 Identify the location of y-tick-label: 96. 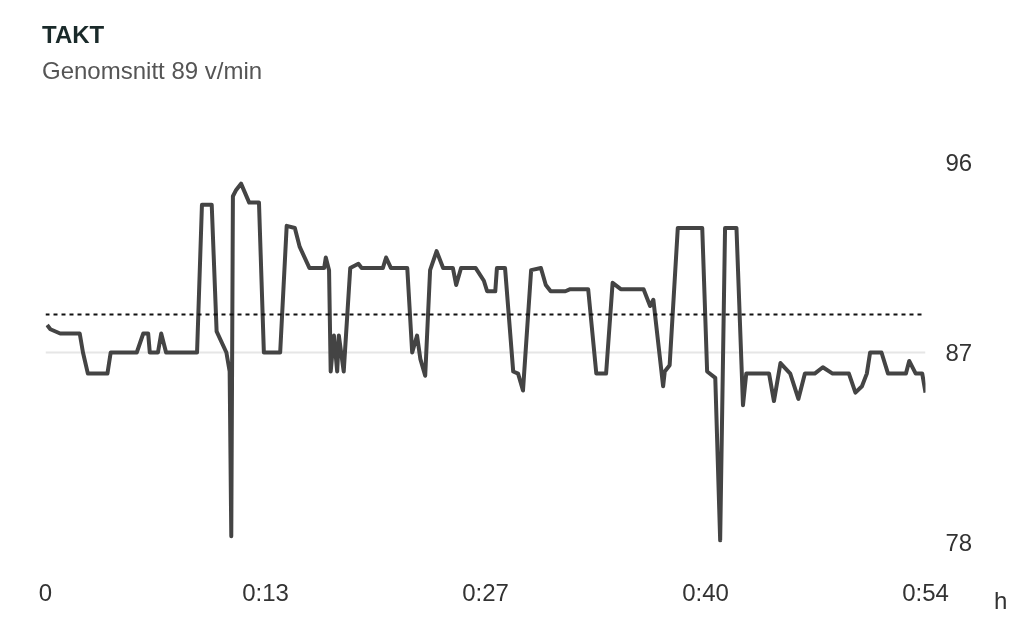
(959, 162).